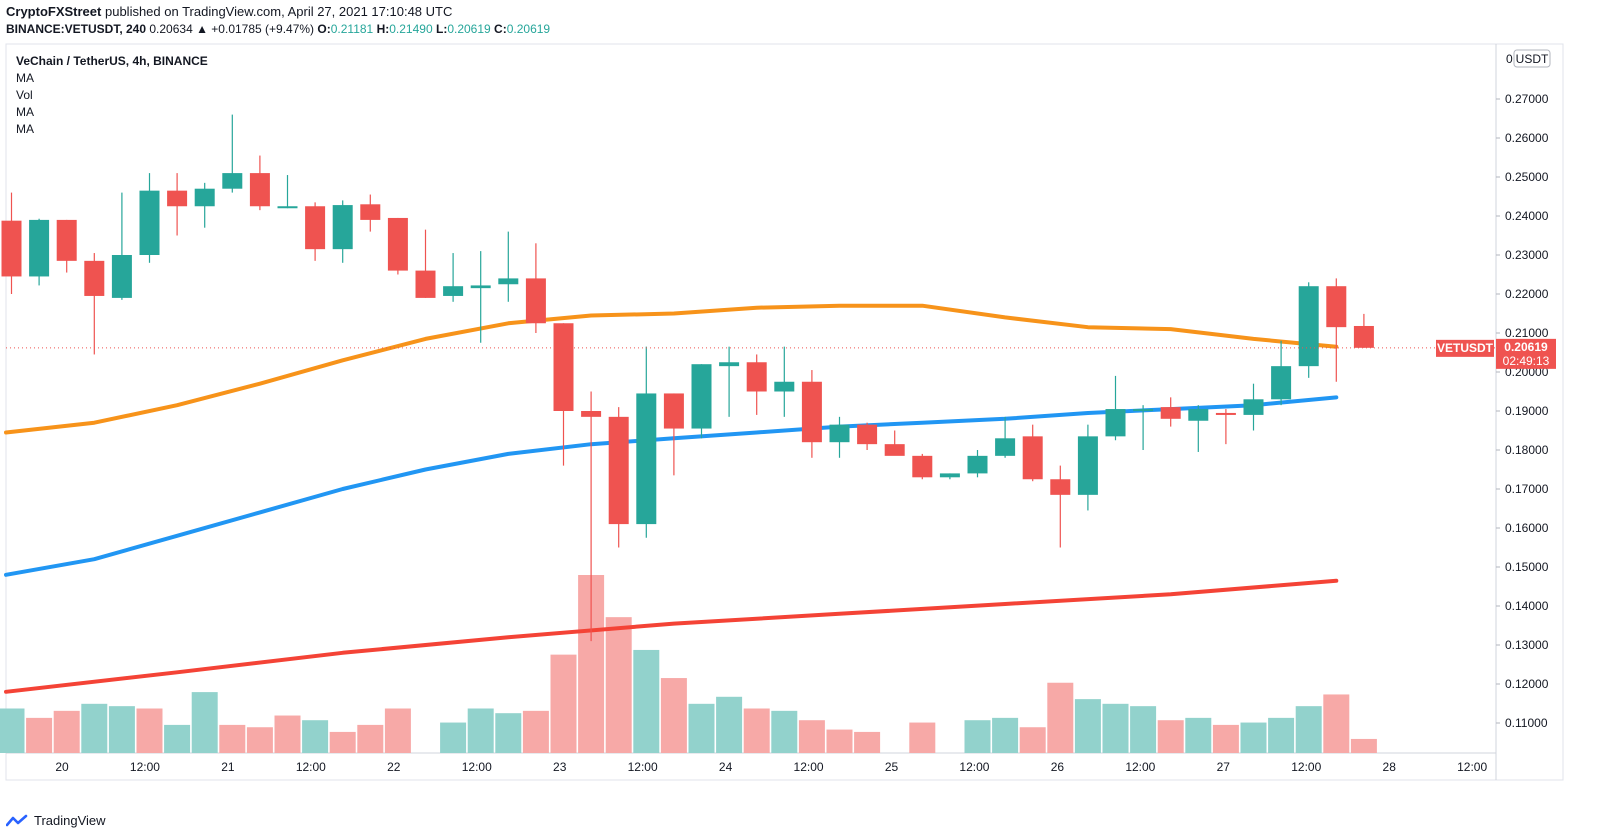 The height and width of the screenshot is (840, 1614). Describe the element at coordinates (324, 29) in the screenshot. I see `open-label: O:` at that location.